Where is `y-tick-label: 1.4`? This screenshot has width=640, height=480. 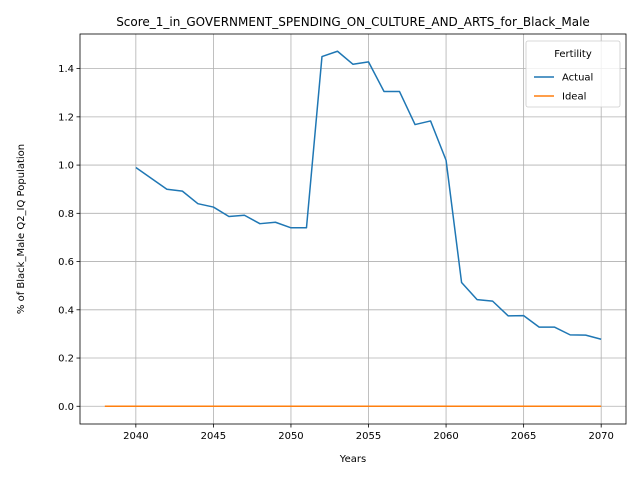 y-tick-label: 1.4 is located at coordinates (66, 69).